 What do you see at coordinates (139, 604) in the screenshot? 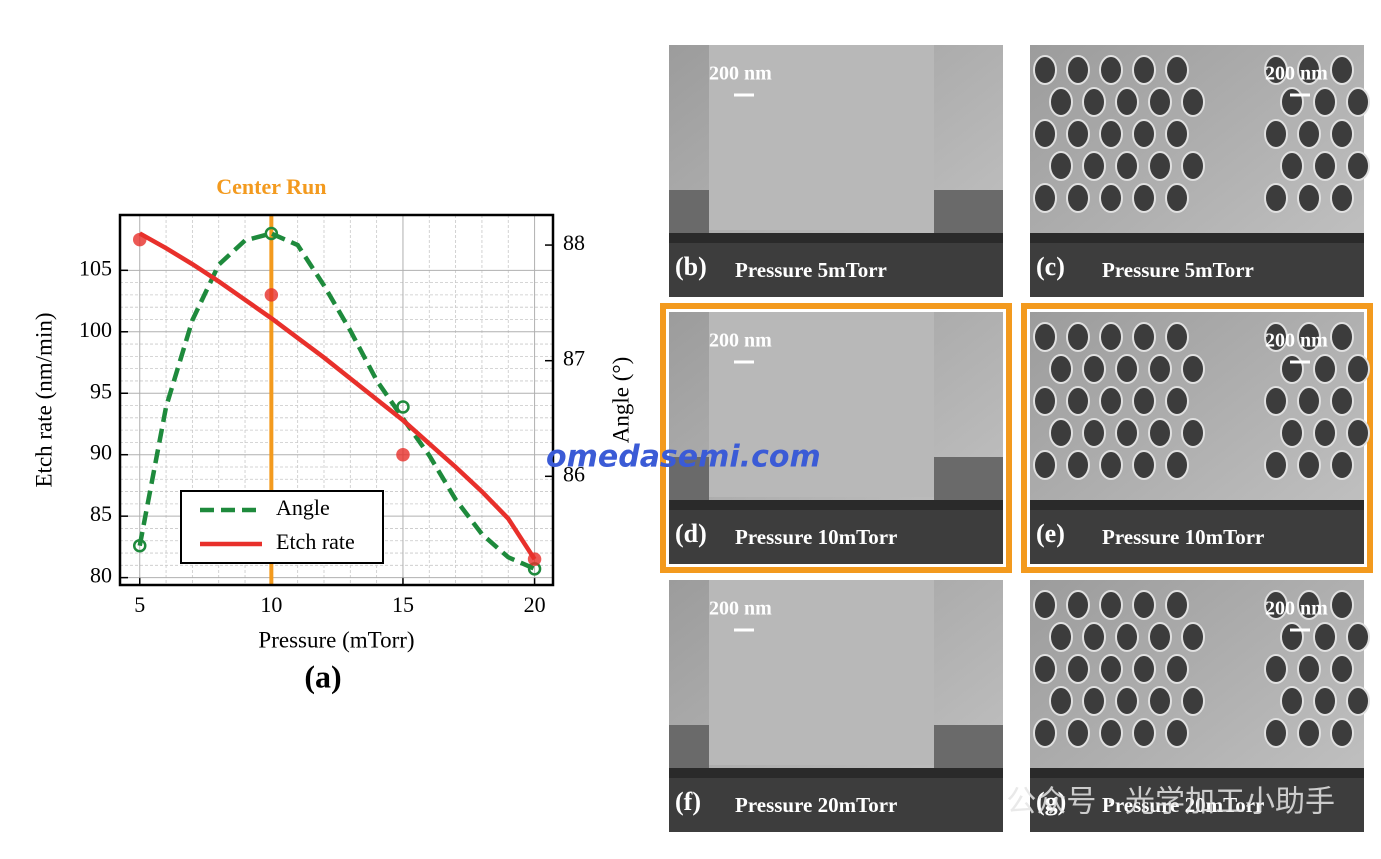
I see `x-tick-label: 5` at bounding box center [139, 604].